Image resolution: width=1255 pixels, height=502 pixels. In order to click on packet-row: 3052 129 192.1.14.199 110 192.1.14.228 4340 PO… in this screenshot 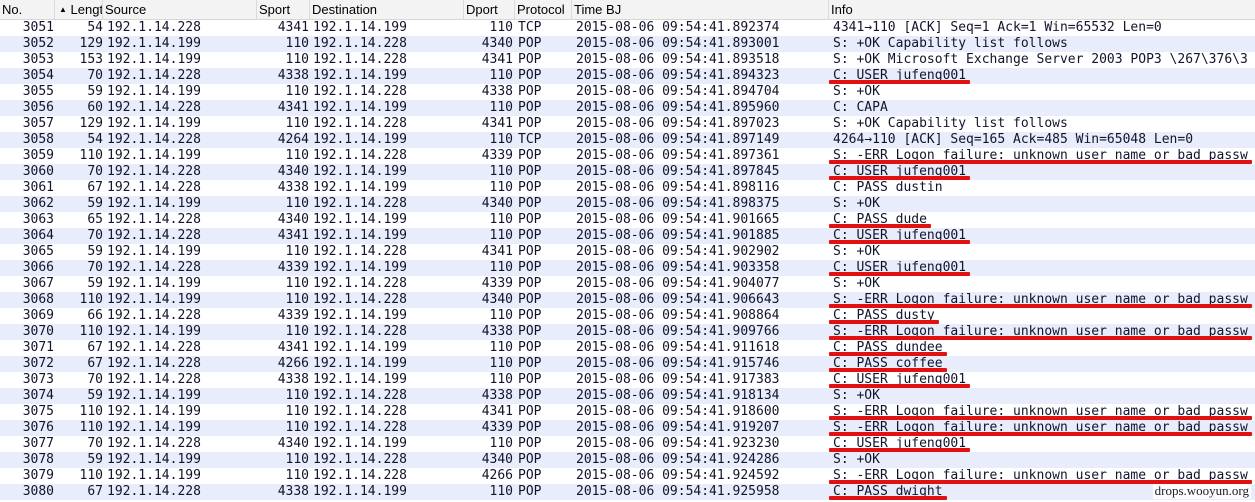, I will do `click(627, 44)`.